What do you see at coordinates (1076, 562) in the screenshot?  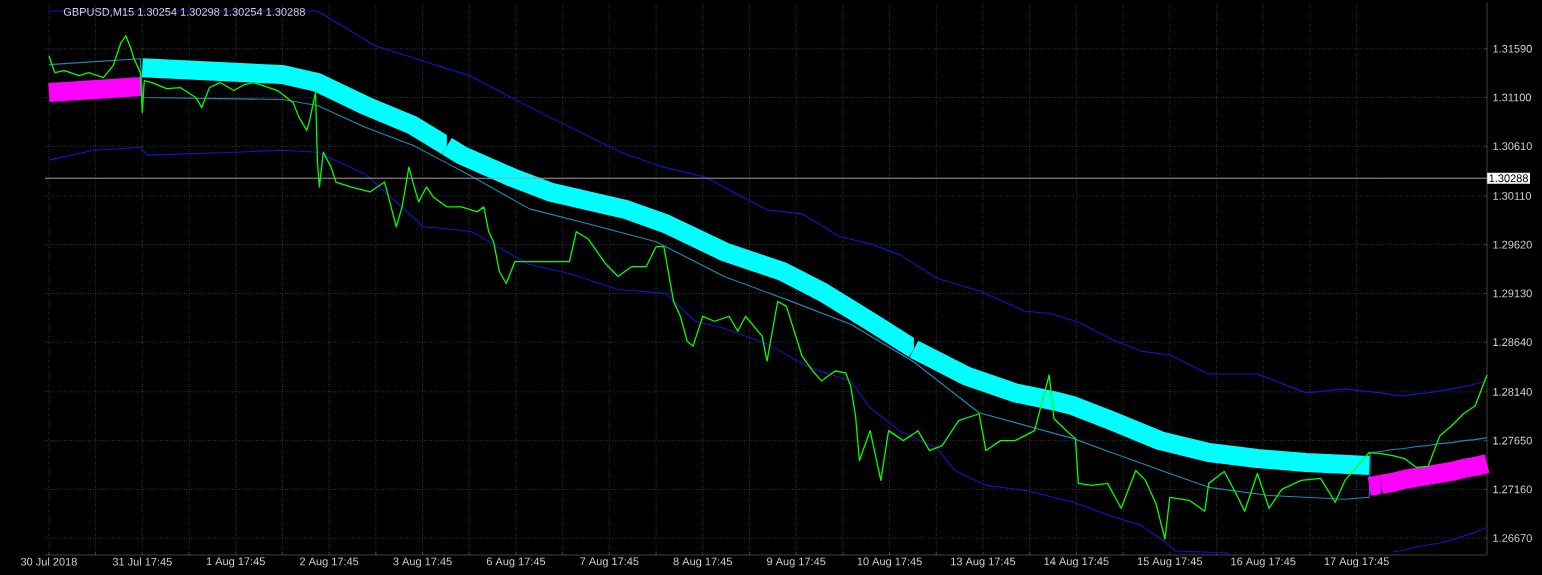 I see `x-tick-label: 14 Aug 17:45` at bounding box center [1076, 562].